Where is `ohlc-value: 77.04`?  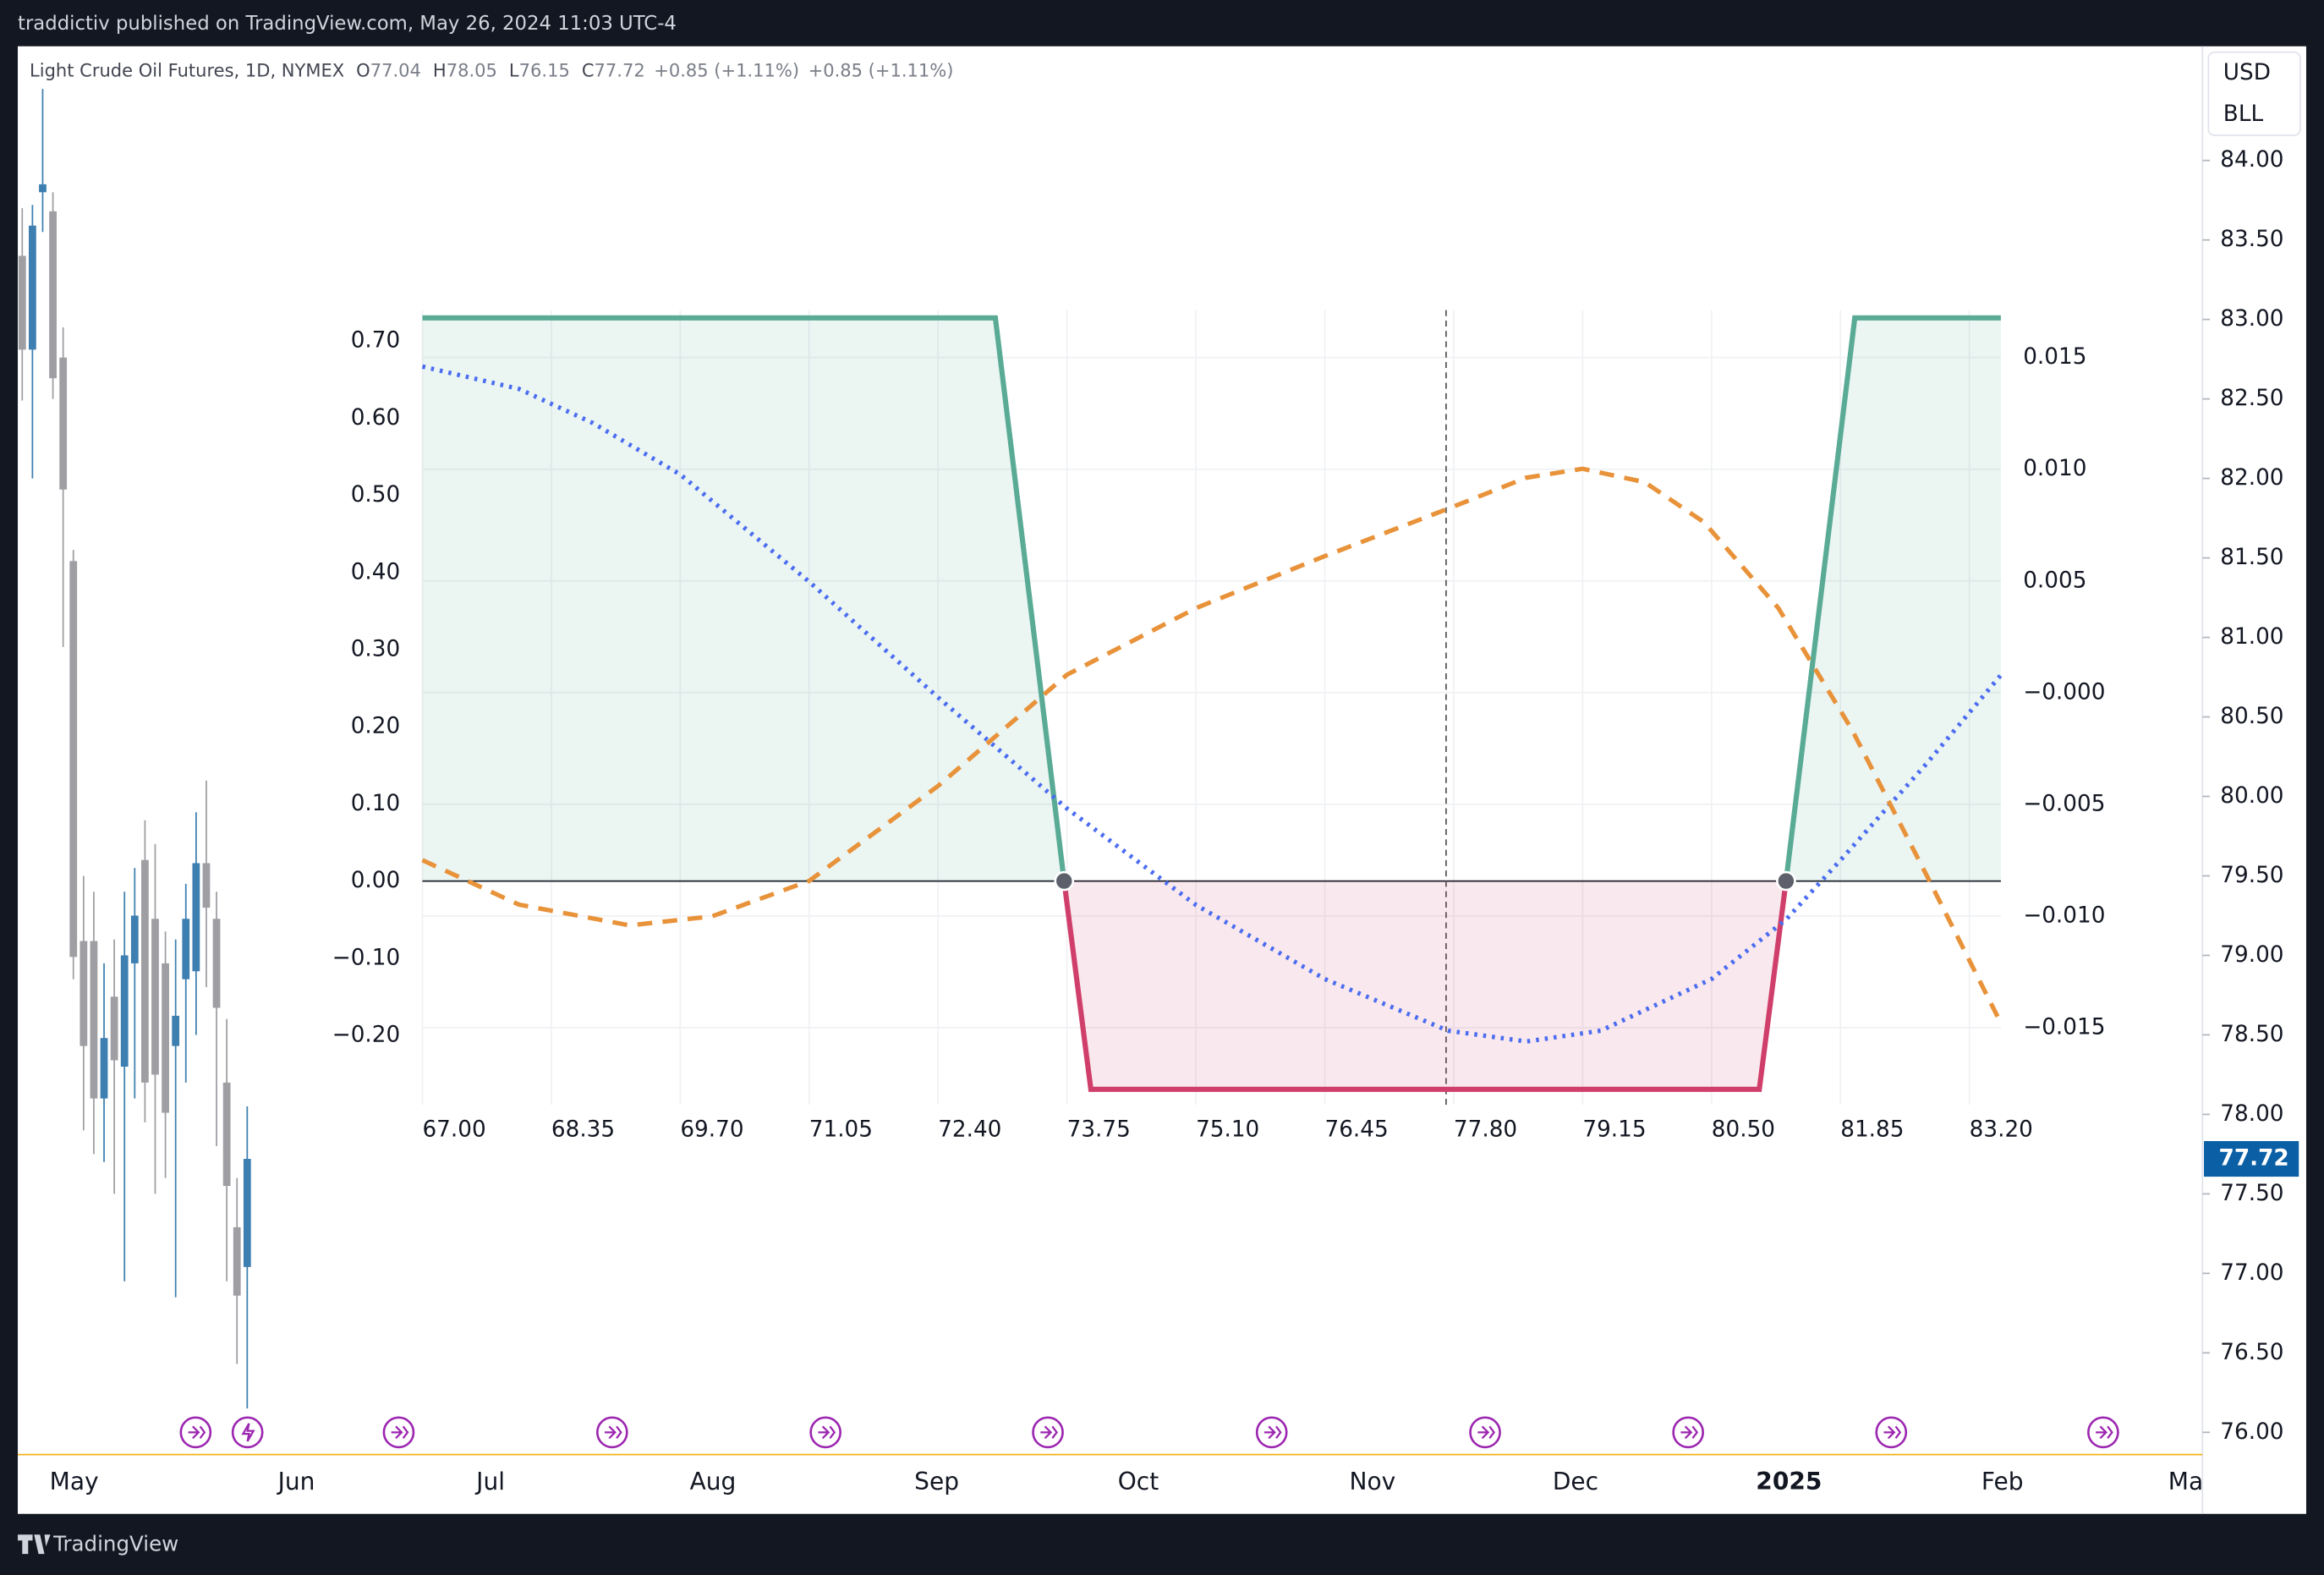 ohlc-value: 77.04 is located at coordinates (395, 70).